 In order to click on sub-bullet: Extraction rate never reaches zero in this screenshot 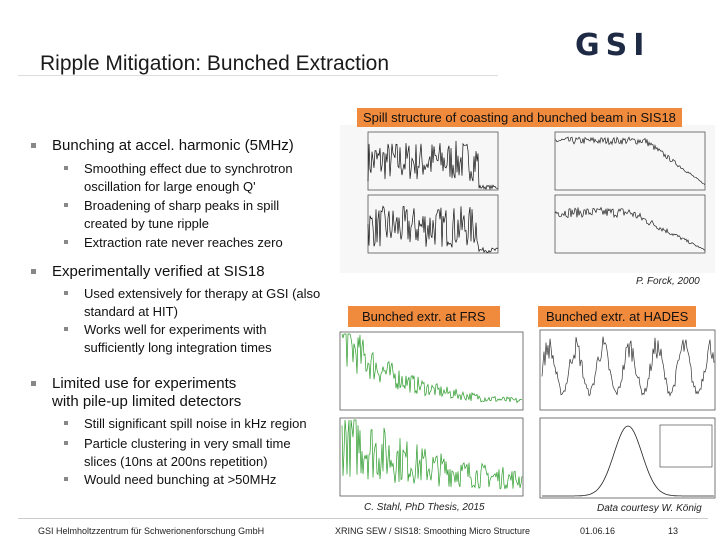, I will do `click(183, 242)`.